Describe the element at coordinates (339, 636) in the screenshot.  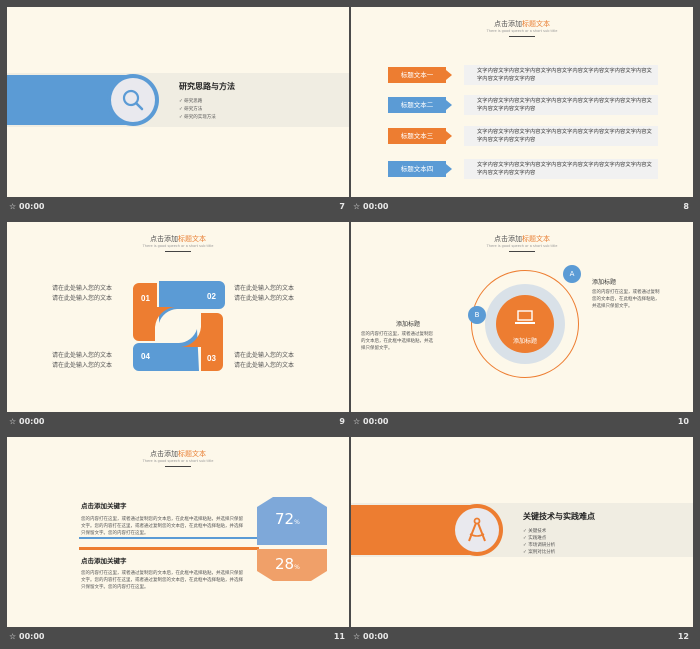
I see `slide-number: 11` at that location.